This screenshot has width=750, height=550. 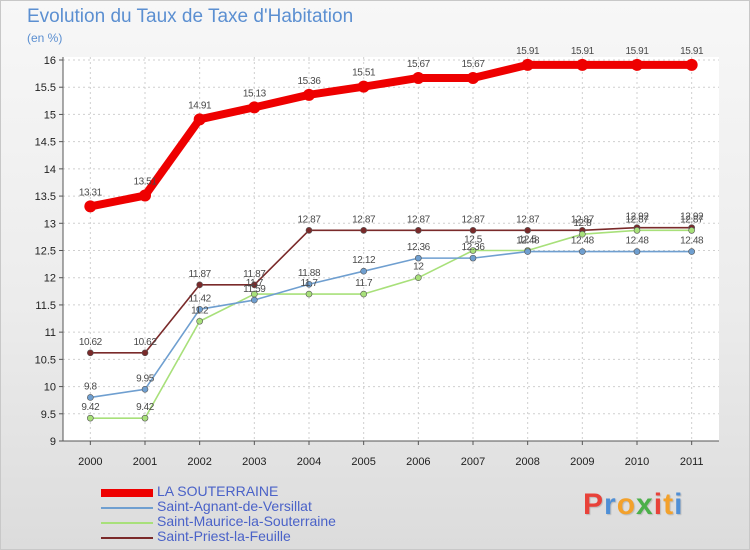 What do you see at coordinates (127, 538) in the screenshot?
I see `legend-swatch-saint-priest` at bounding box center [127, 538].